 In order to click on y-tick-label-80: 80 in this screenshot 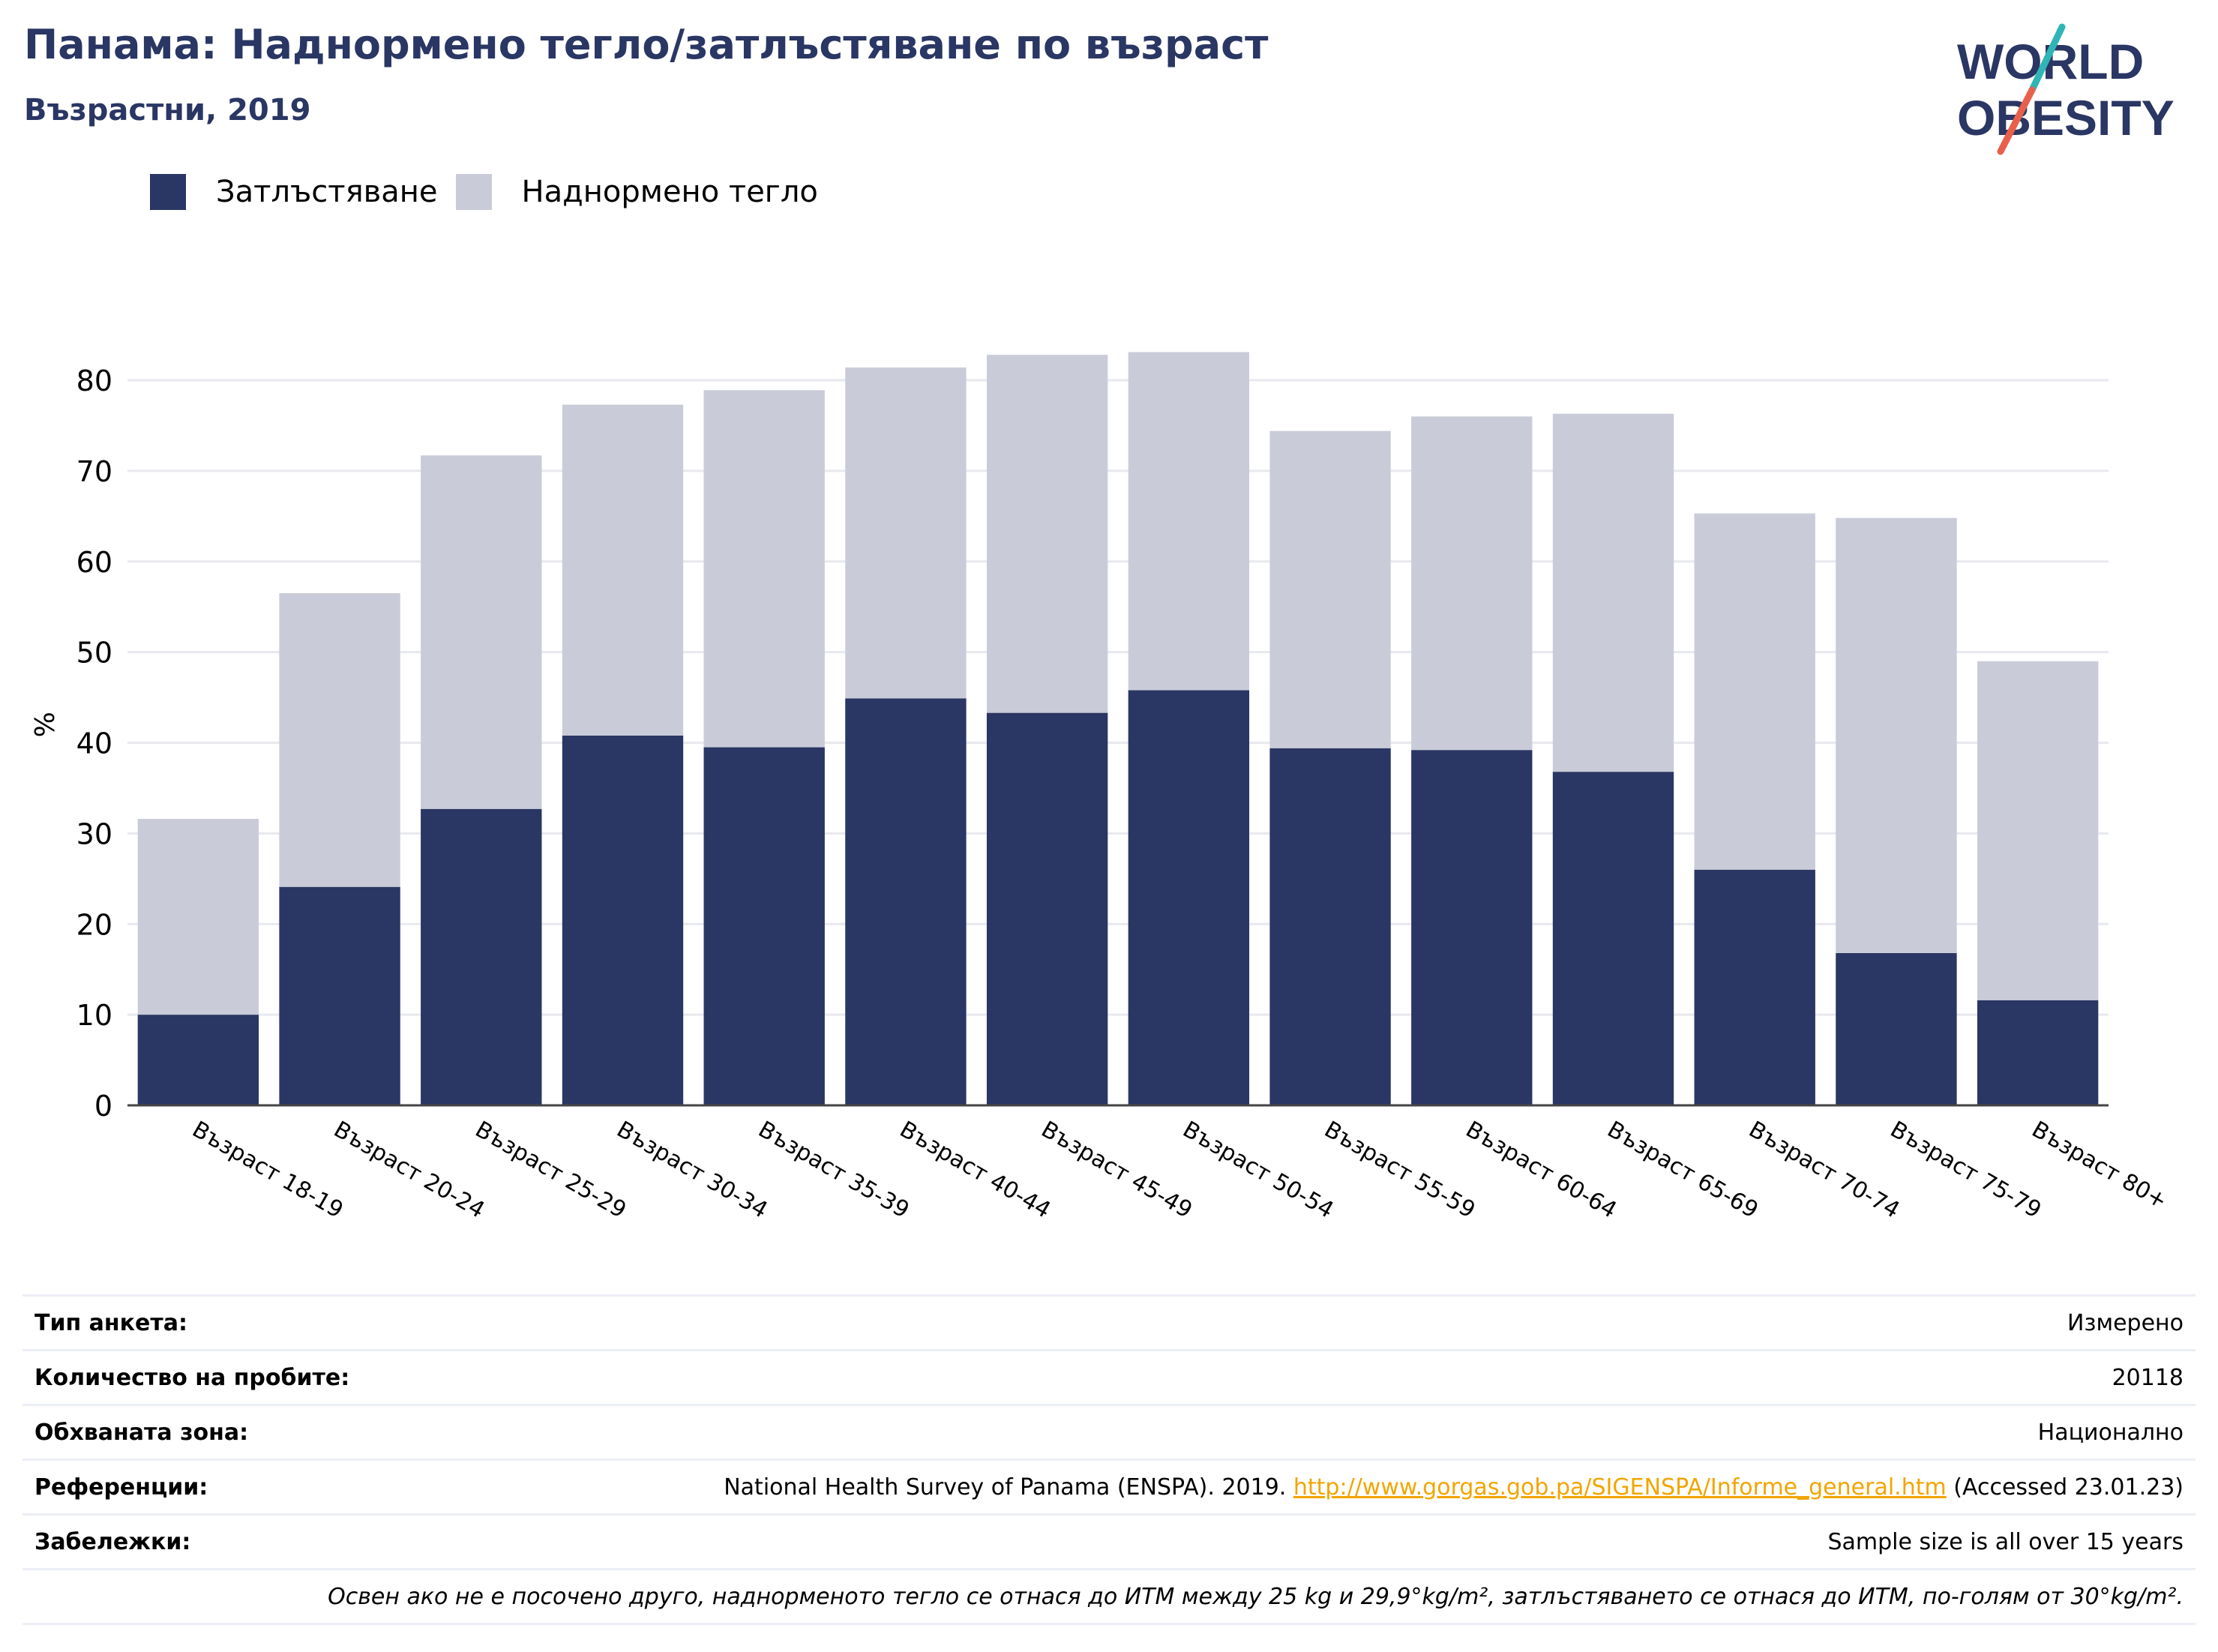, I will do `click(94, 380)`.